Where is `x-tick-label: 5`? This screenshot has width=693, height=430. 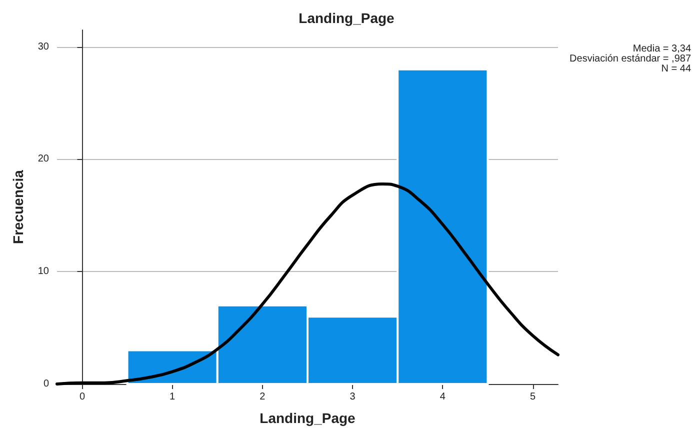
x-tick-label: 5 is located at coordinates (533, 397).